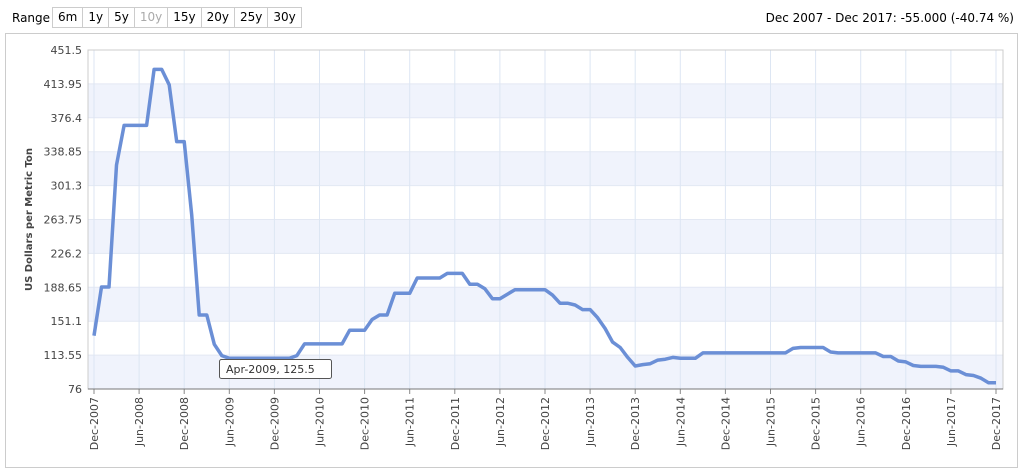 This screenshot has width=1024, height=473. What do you see at coordinates (63, 84) in the screenshot?
I see `y-tick-label: 413.95` at bounding box center [63, 84].